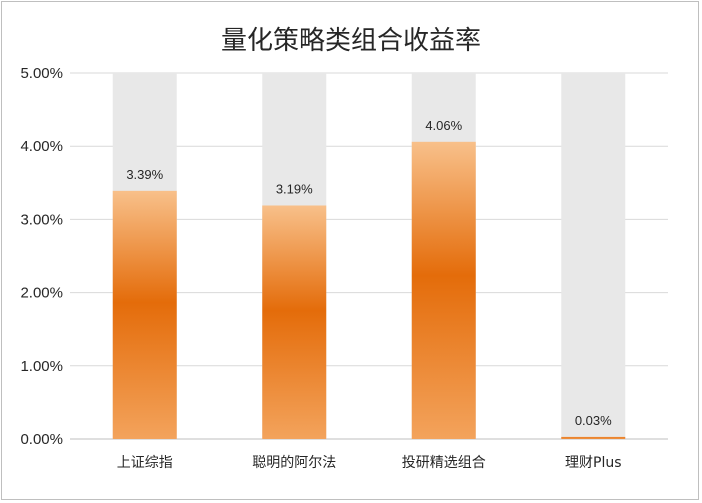  Describe the element at coordinates (593, 463) in the screenshot. I see `x-category-label: 理财Plus` at that location.